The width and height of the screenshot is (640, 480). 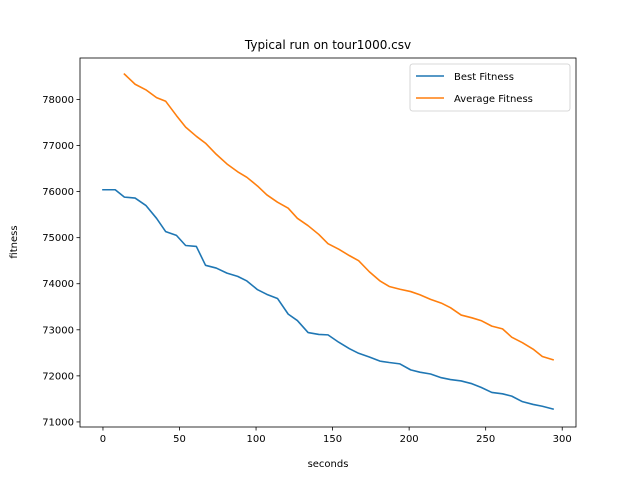 I want to click on x-tick-label: 200, so click(x=409, y=439).